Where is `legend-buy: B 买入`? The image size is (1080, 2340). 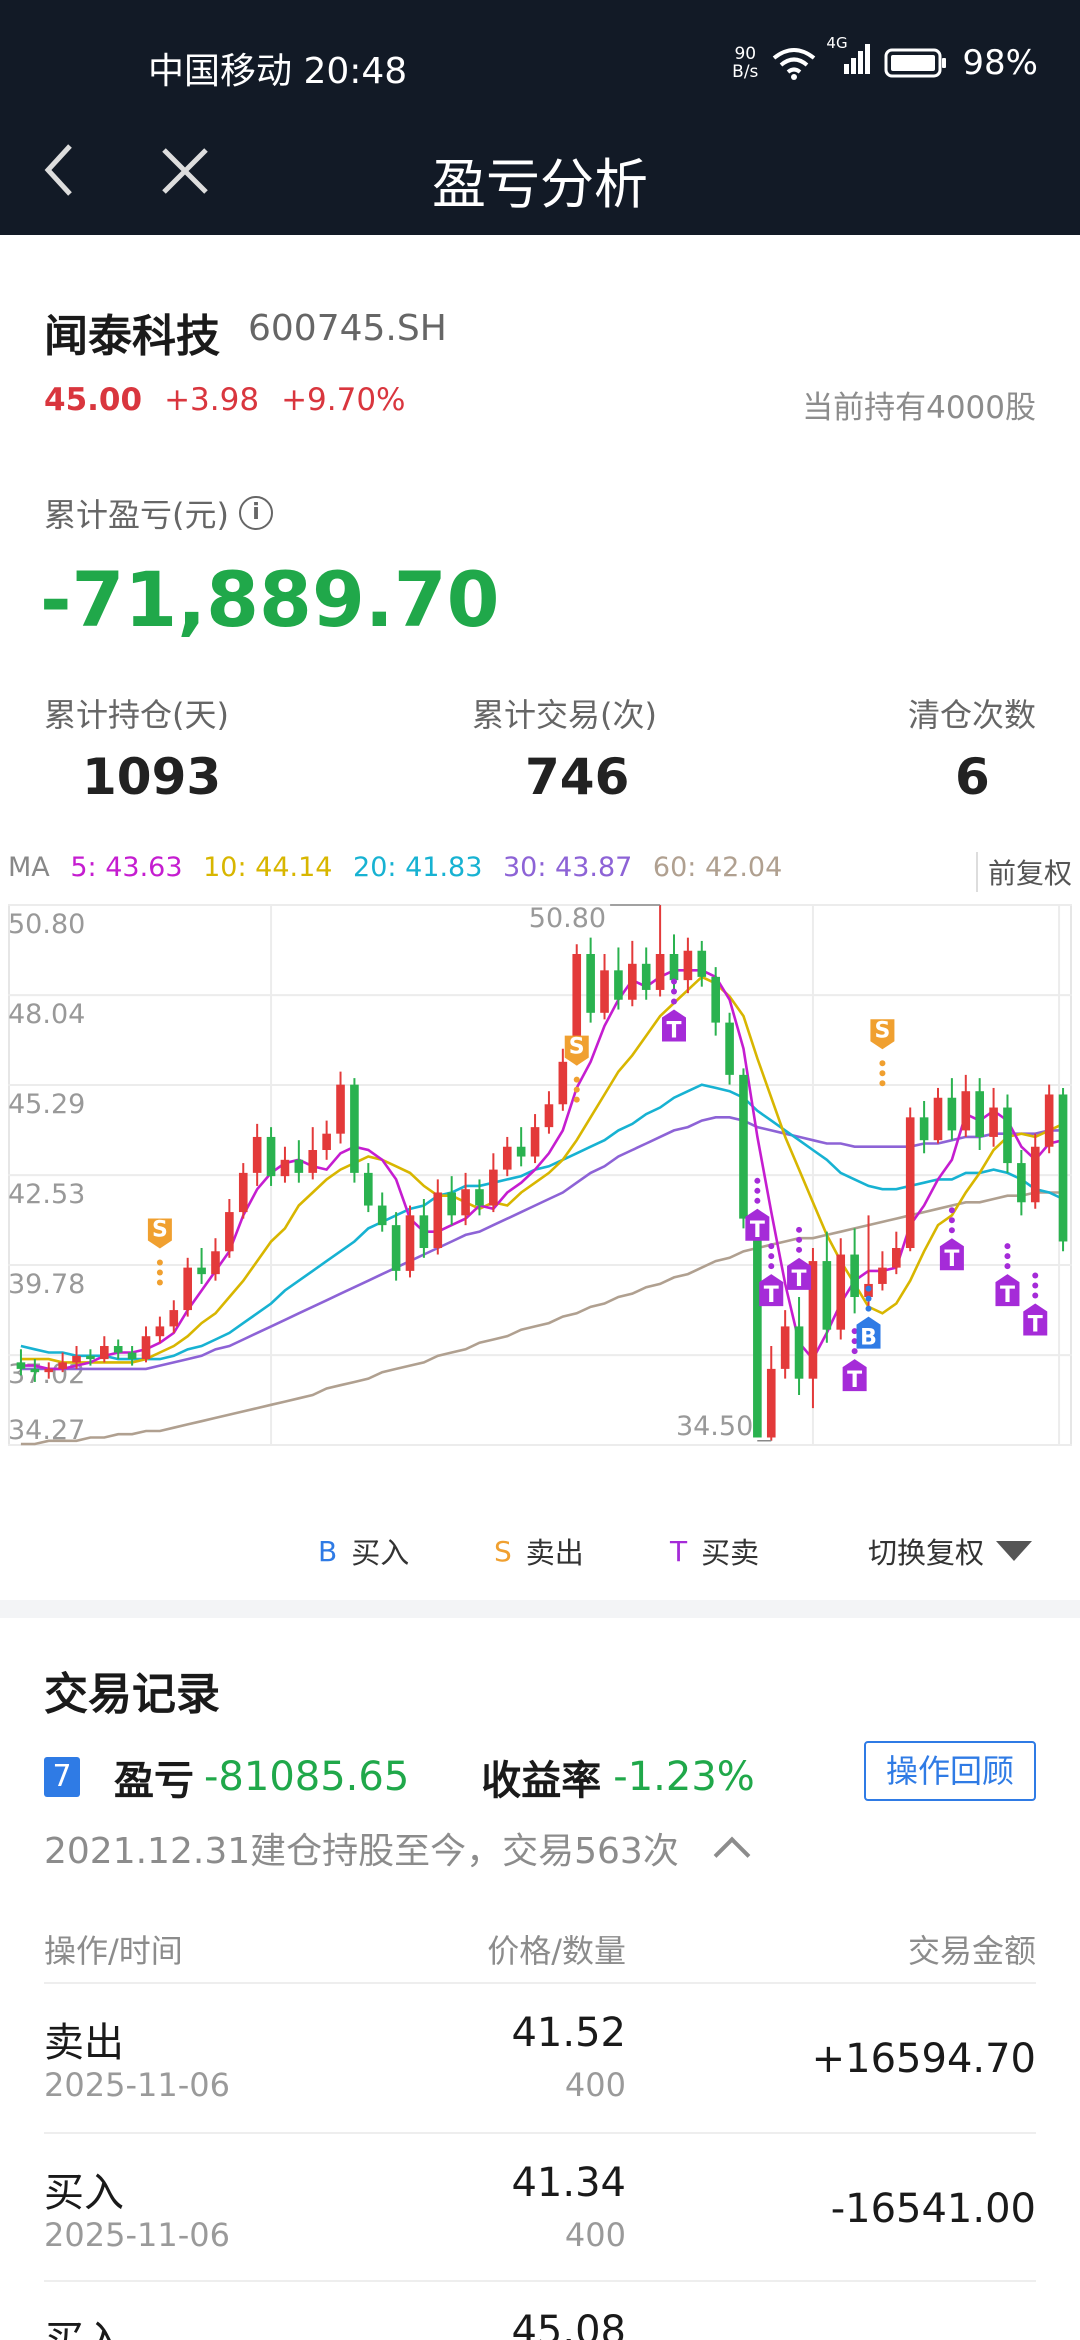
legend-buy: B 买入 is located at coordinates (363, 1551).